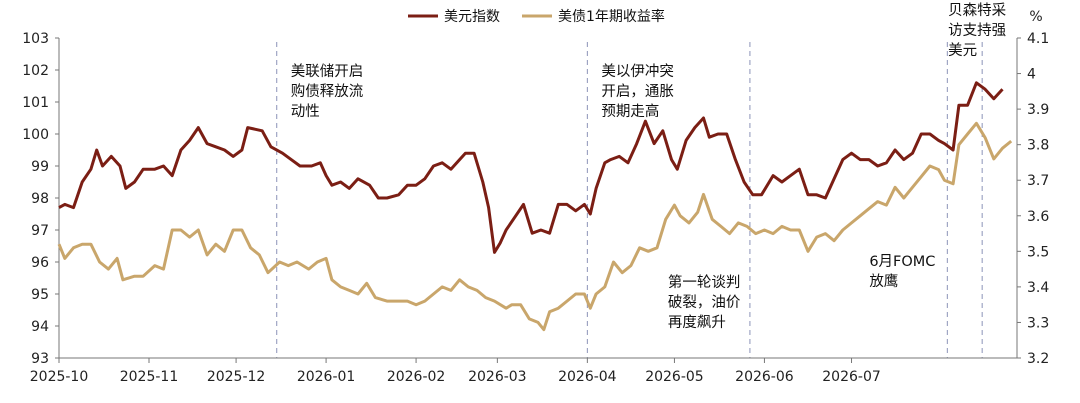 Image resolution: width=1080 pixels, height=403 pixels. I want to click on right-tick-label: 3.7, so click(1038, 181).